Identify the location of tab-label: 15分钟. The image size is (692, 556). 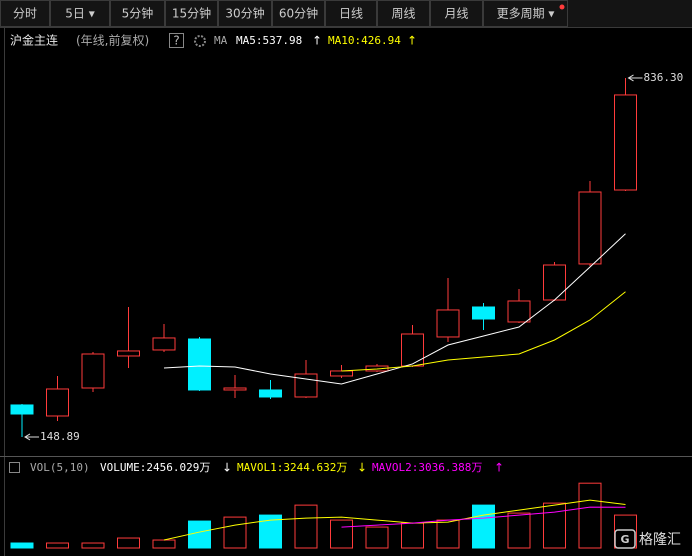
(191, 13).